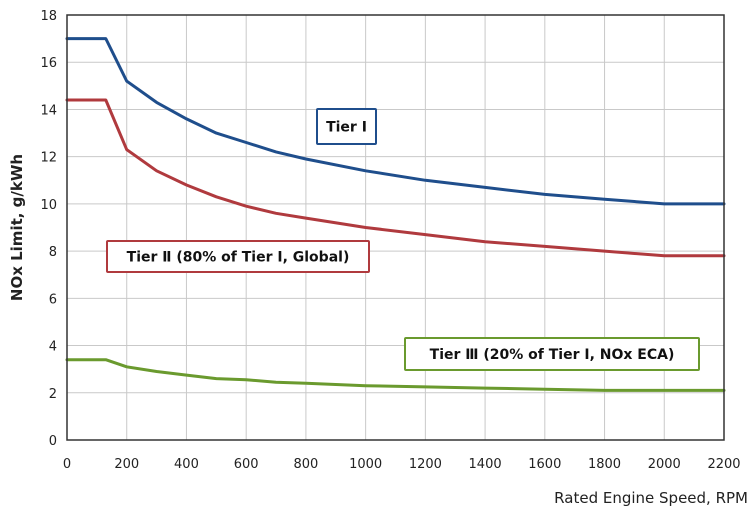 The width and height of the screenshot is (755, 512). Describe the element at coordinates (651, 498) in the screenshot. I see `x-axis-title: Rated Engine Speed, RPM` at that location.